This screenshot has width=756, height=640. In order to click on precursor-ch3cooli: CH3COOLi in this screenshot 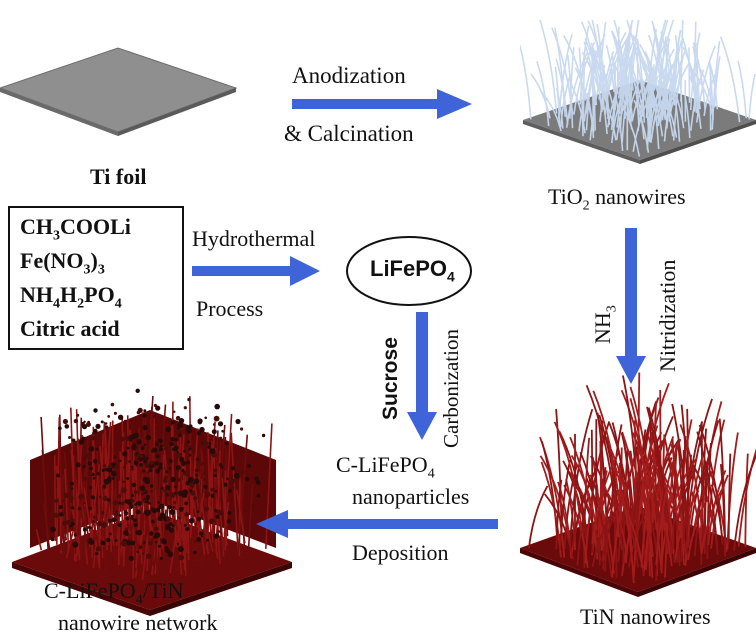, I will do `click(75, 229)`.